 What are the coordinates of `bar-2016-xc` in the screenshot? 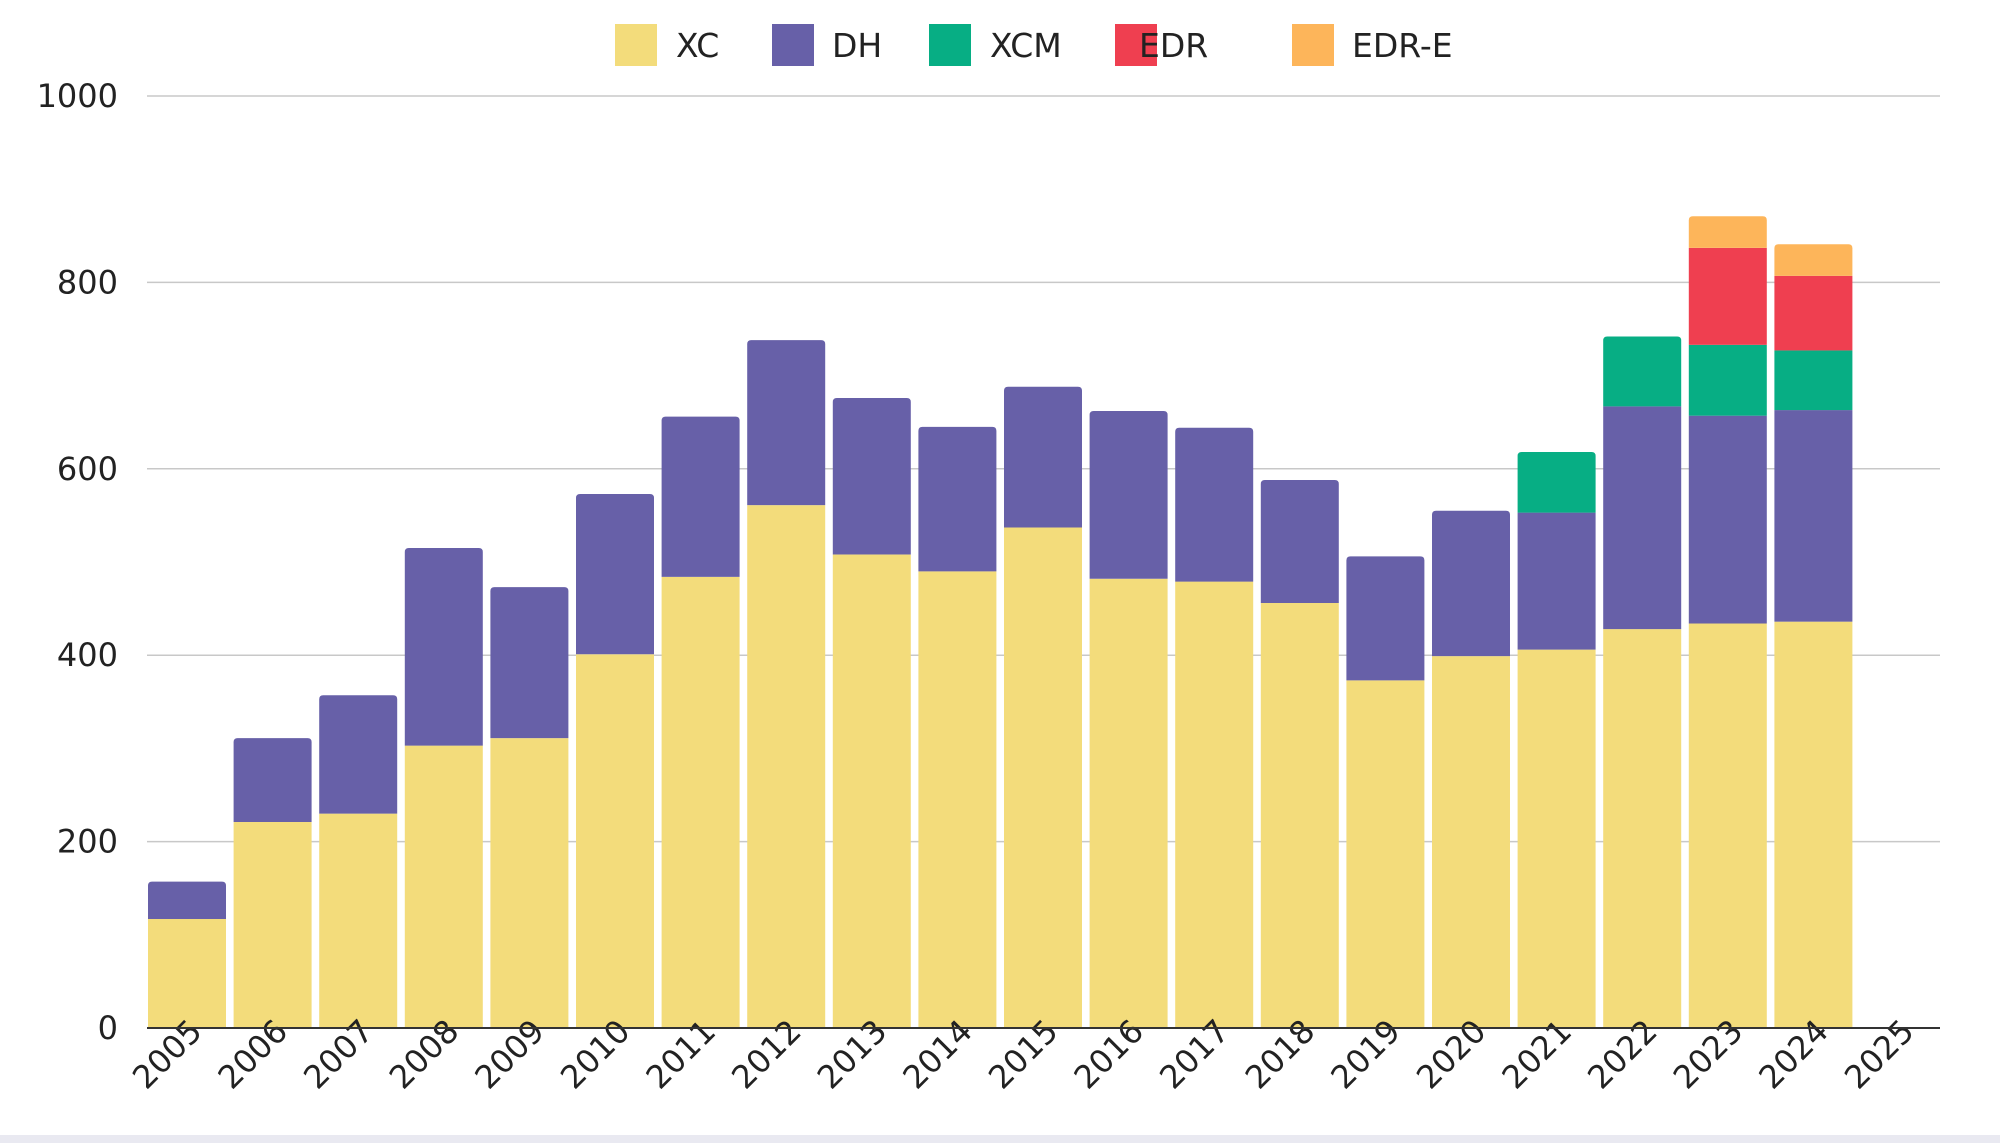 It's located at (1128, 803).